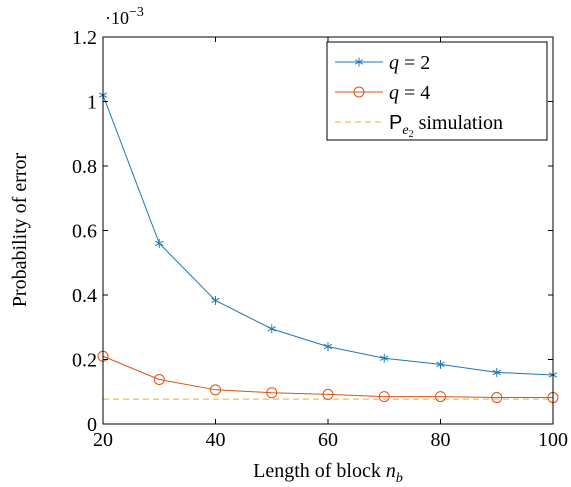  Describe the element at coordinates (328, 473) in the screenshot. I see `x-axis-label: Length of block nb` at that location.